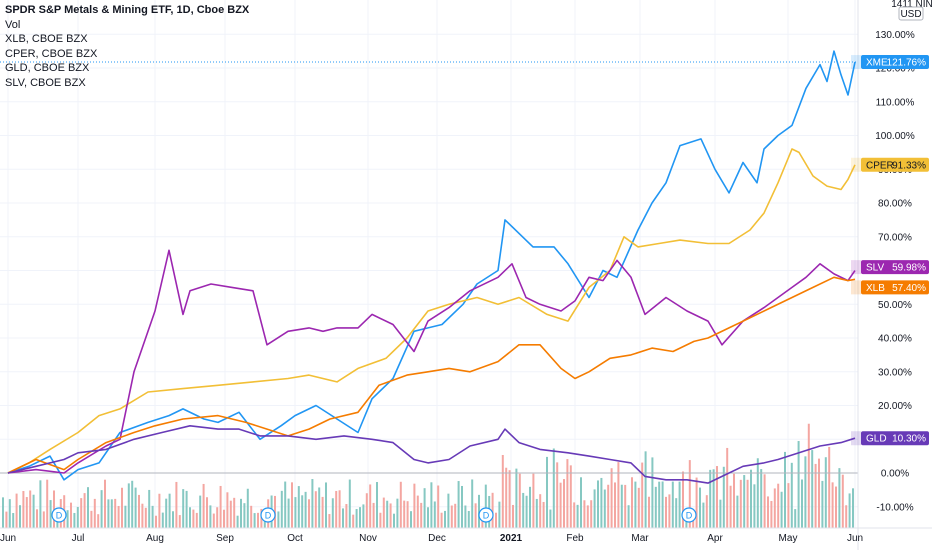 Image resolution: width=932 pixels, height=550 pixels. Describe the element at coordinates (225, 538) in the screenshot. I see `x-tick-label: Sep` at that location.